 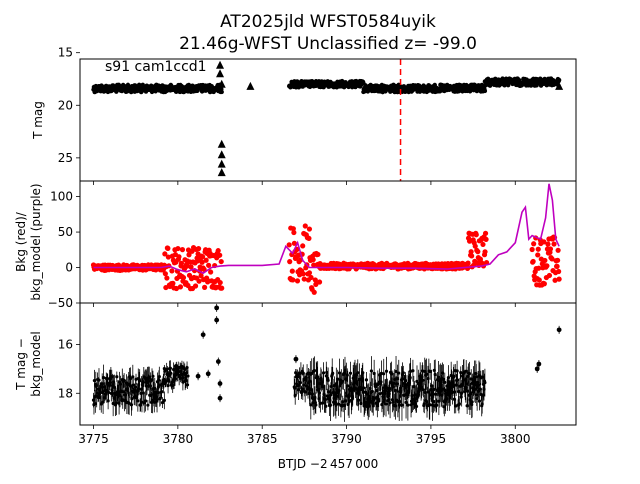 What do you see at coordinates (326, 229) in the screenshot?
I see `bkg-model-line` at bounding box center [326, 229].